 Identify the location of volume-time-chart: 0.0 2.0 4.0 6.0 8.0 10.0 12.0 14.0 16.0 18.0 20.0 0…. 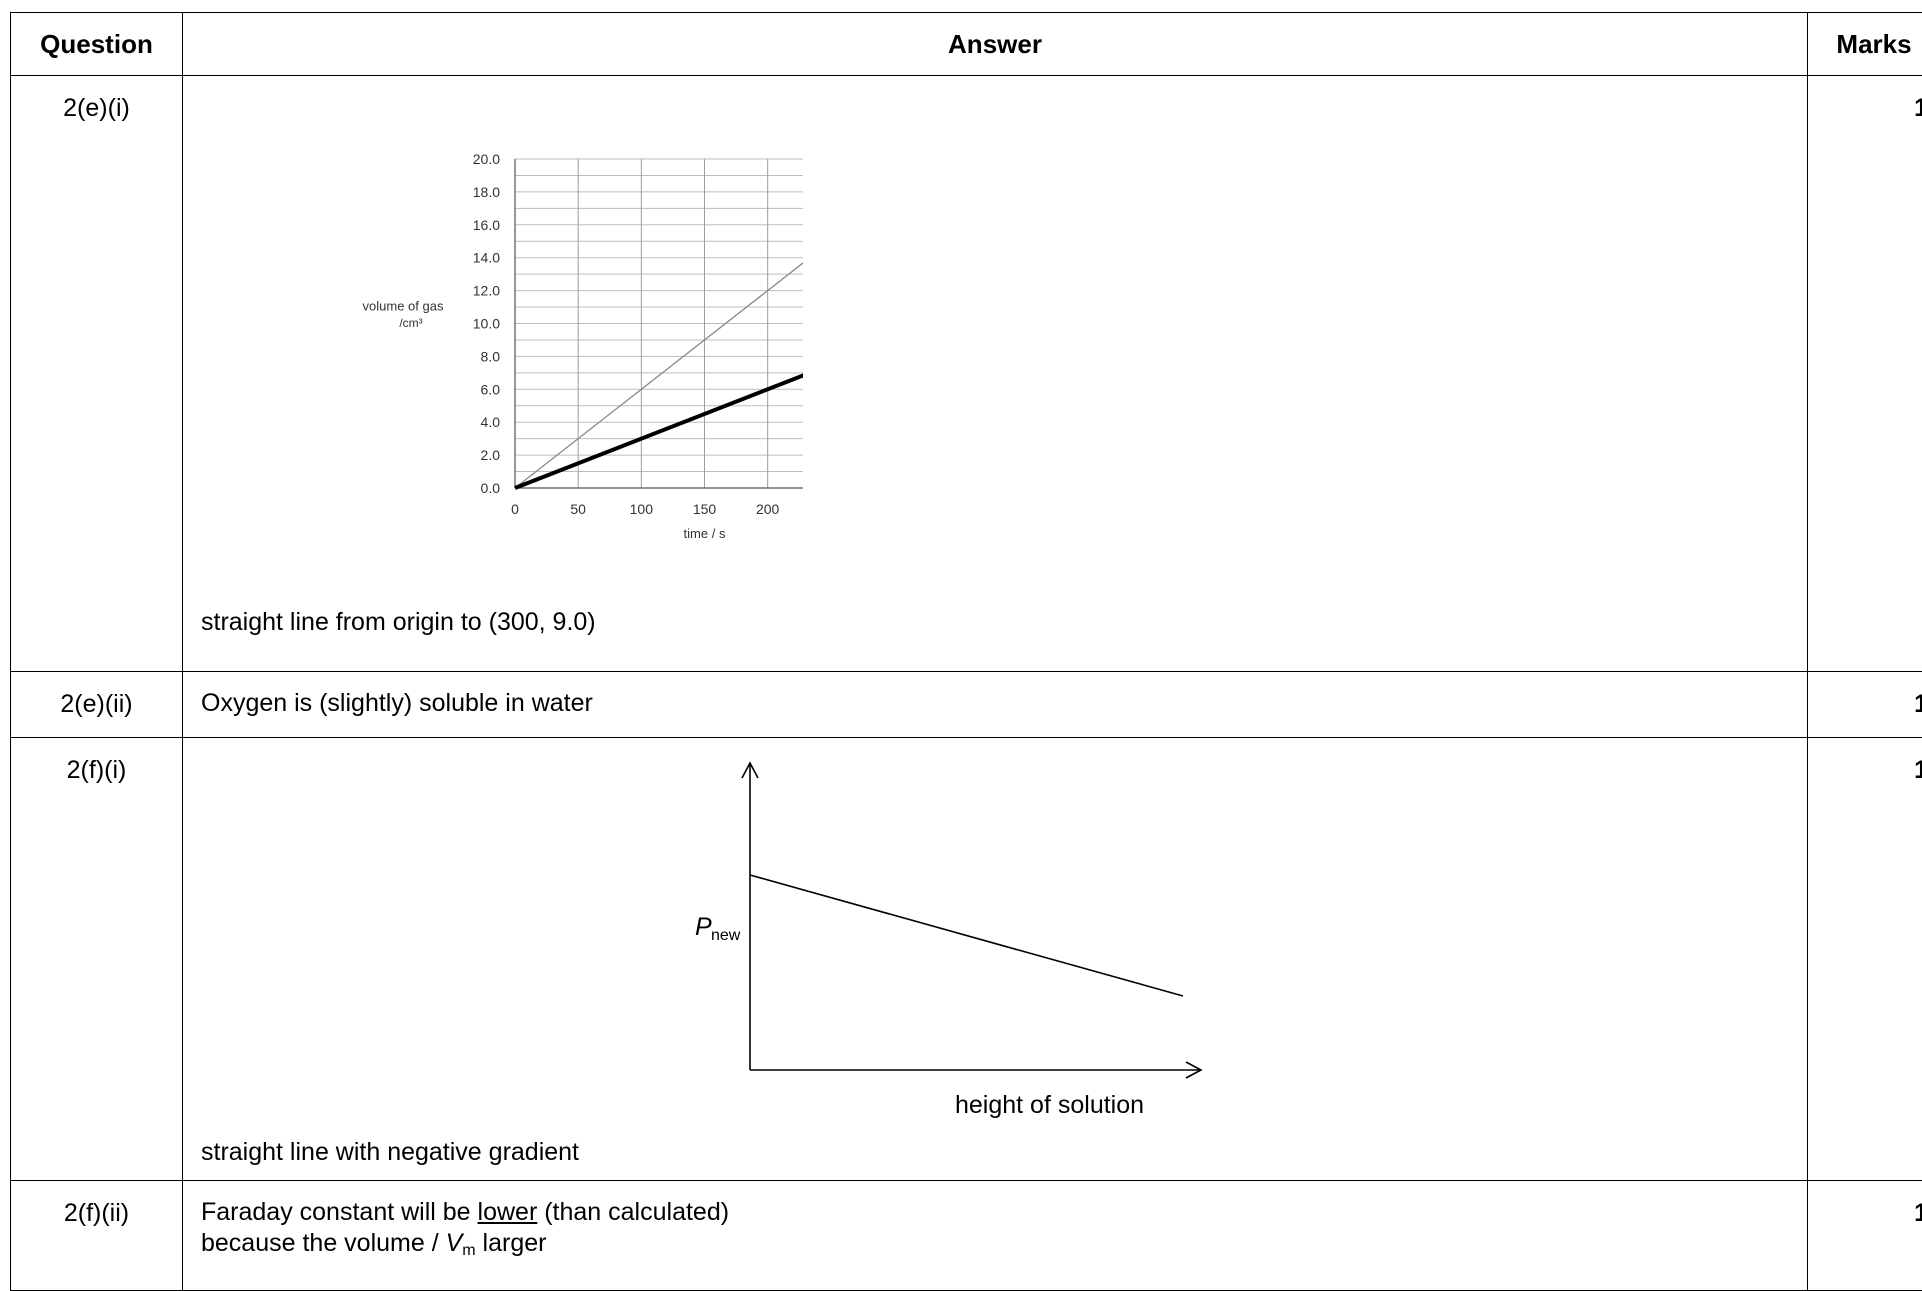
(493, 336).